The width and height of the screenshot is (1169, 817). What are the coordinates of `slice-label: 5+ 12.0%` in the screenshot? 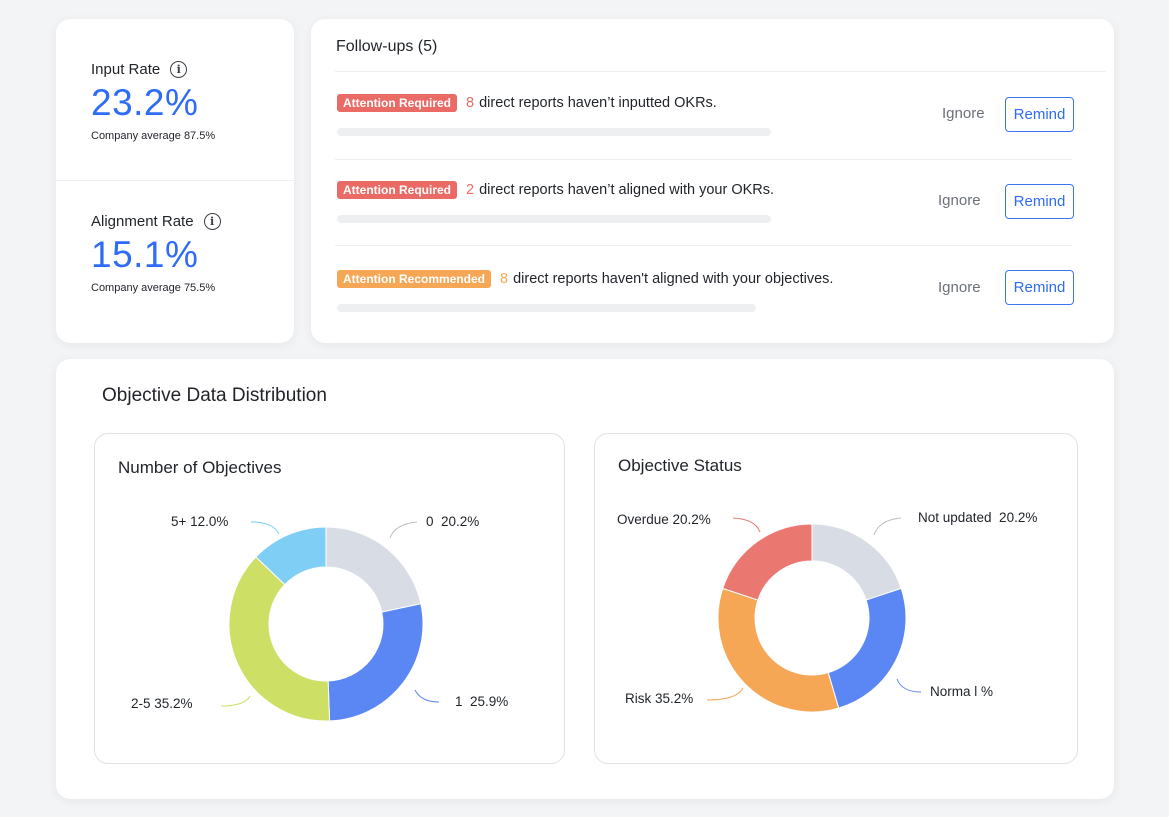 It's located at (199, 521).